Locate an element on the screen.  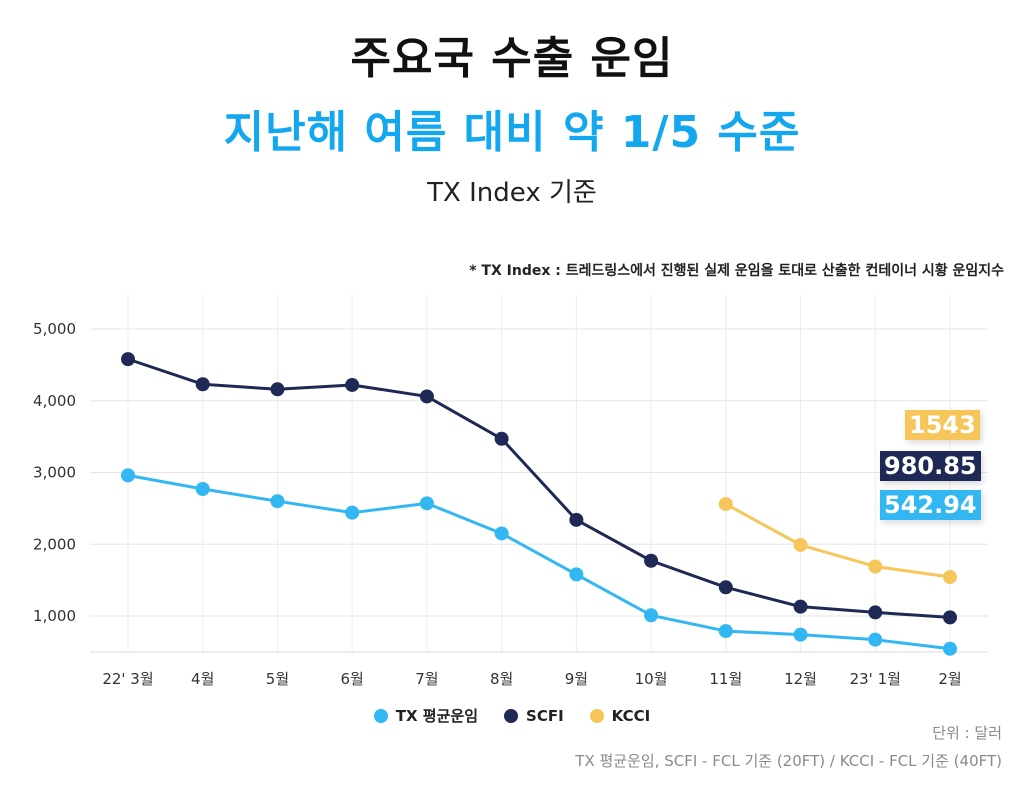
y-tick-label: 1,000 is located at coordinates (54, 616).